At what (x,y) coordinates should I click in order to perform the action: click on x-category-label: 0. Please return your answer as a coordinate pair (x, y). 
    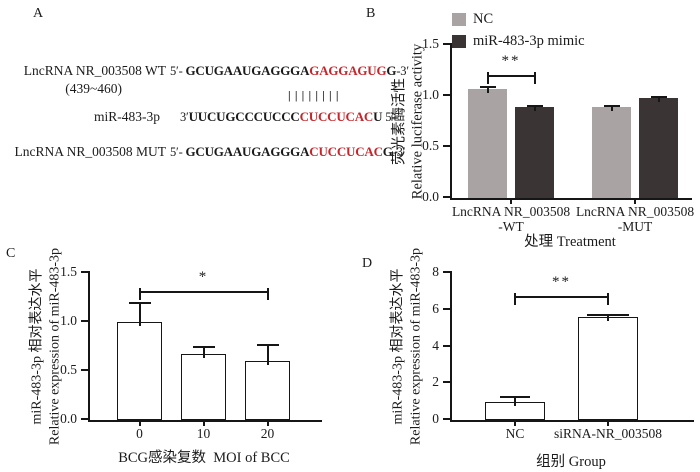
    Looking at the image, I should click on (139, 433).